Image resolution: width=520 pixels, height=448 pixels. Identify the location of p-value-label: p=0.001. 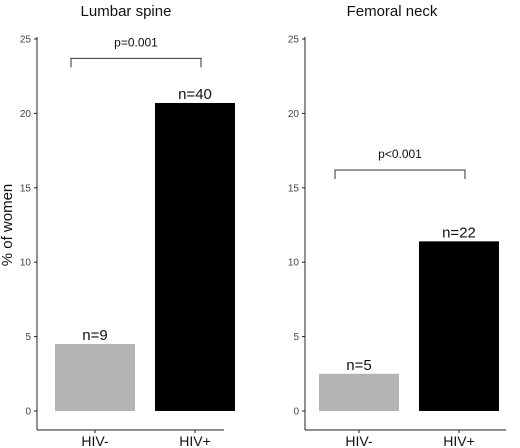
(136, 42).